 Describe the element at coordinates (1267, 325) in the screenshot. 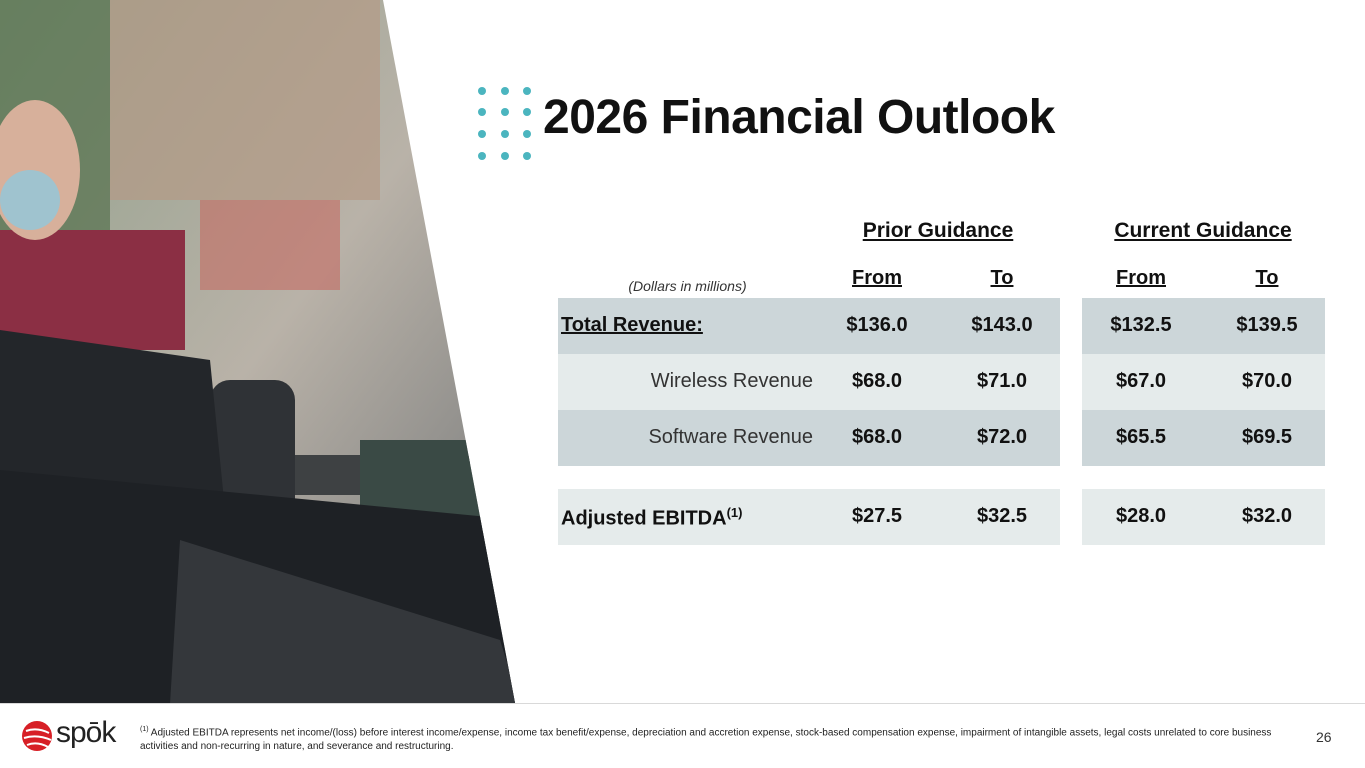

I see `cell-value: $139.5` at that location.